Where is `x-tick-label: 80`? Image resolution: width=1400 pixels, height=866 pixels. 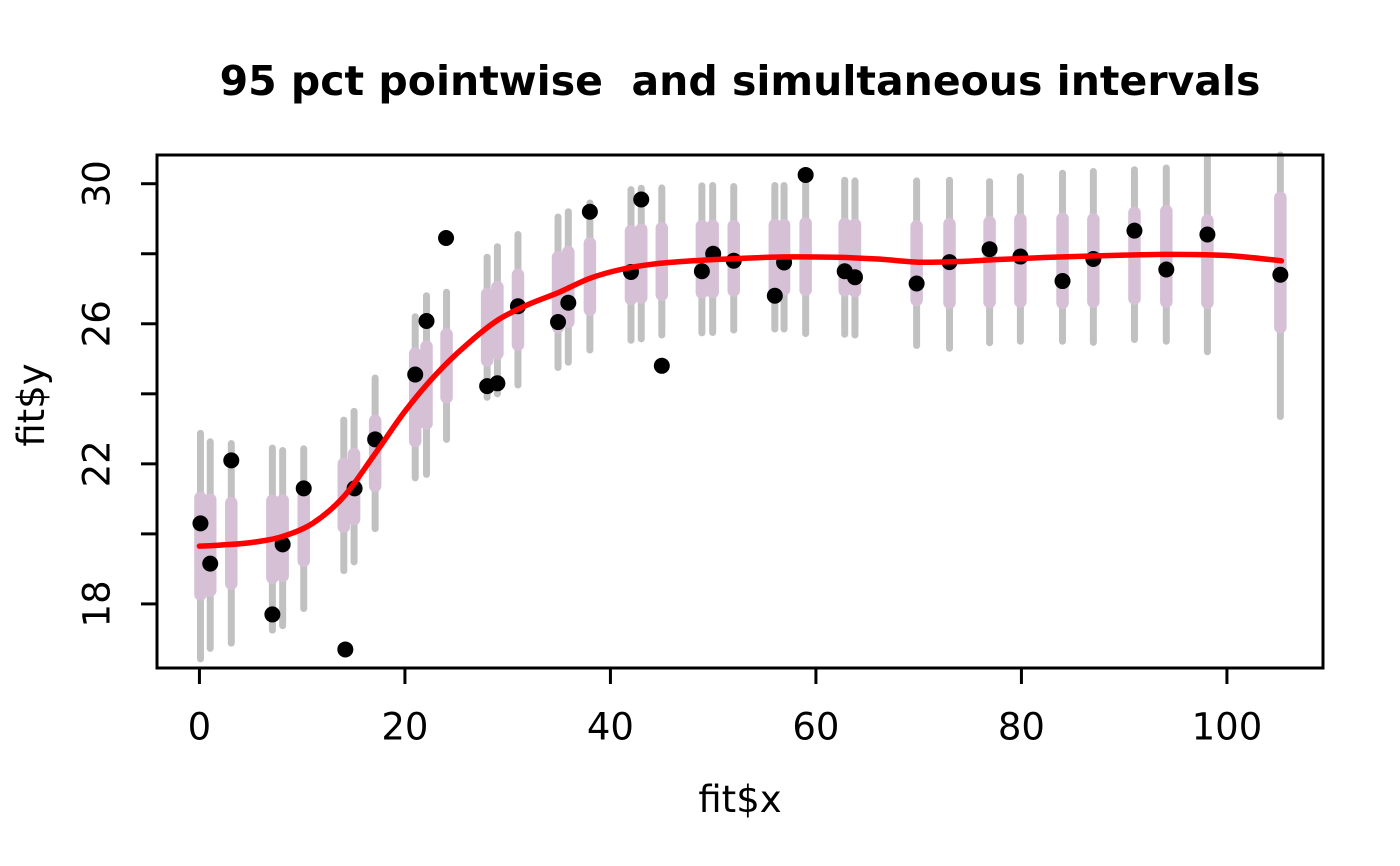
x-tick-label: 80 is located at coordinates (1021, 727).